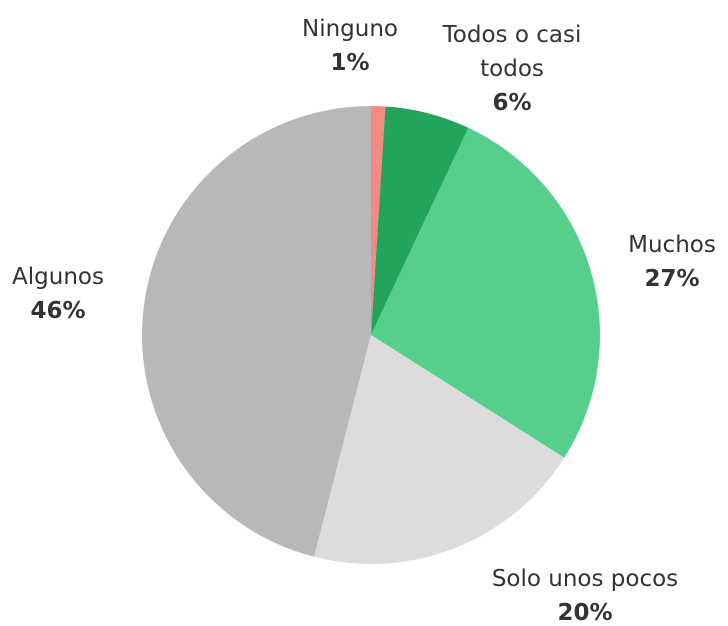 The image size is (728, 626). What do you see at coordinates (585, 613) in the screenshot?
I see `value-label: 20%` at bounding box center [585, 613].